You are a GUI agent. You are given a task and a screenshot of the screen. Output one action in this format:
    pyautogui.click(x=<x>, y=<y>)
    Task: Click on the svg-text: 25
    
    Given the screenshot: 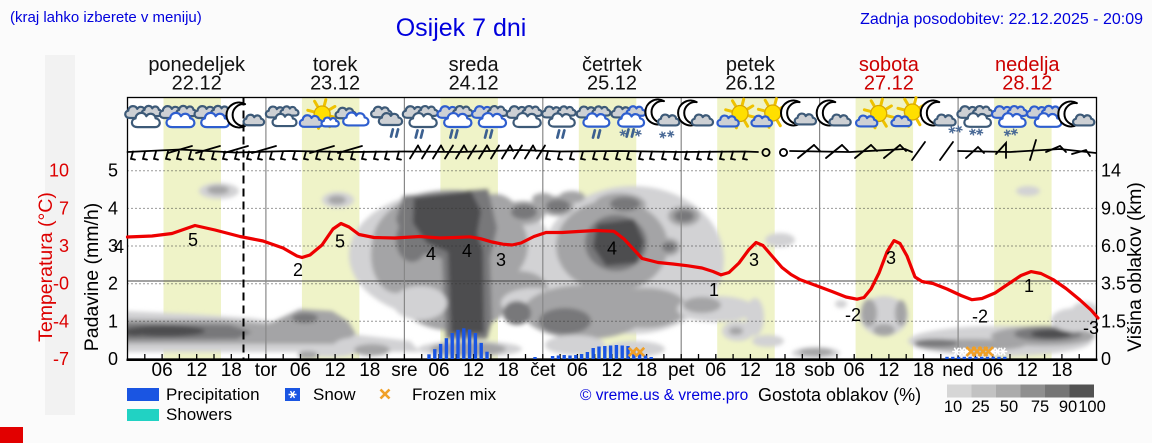 What is the action you would take?
    pyautogui.click(x=980, y=407)
    